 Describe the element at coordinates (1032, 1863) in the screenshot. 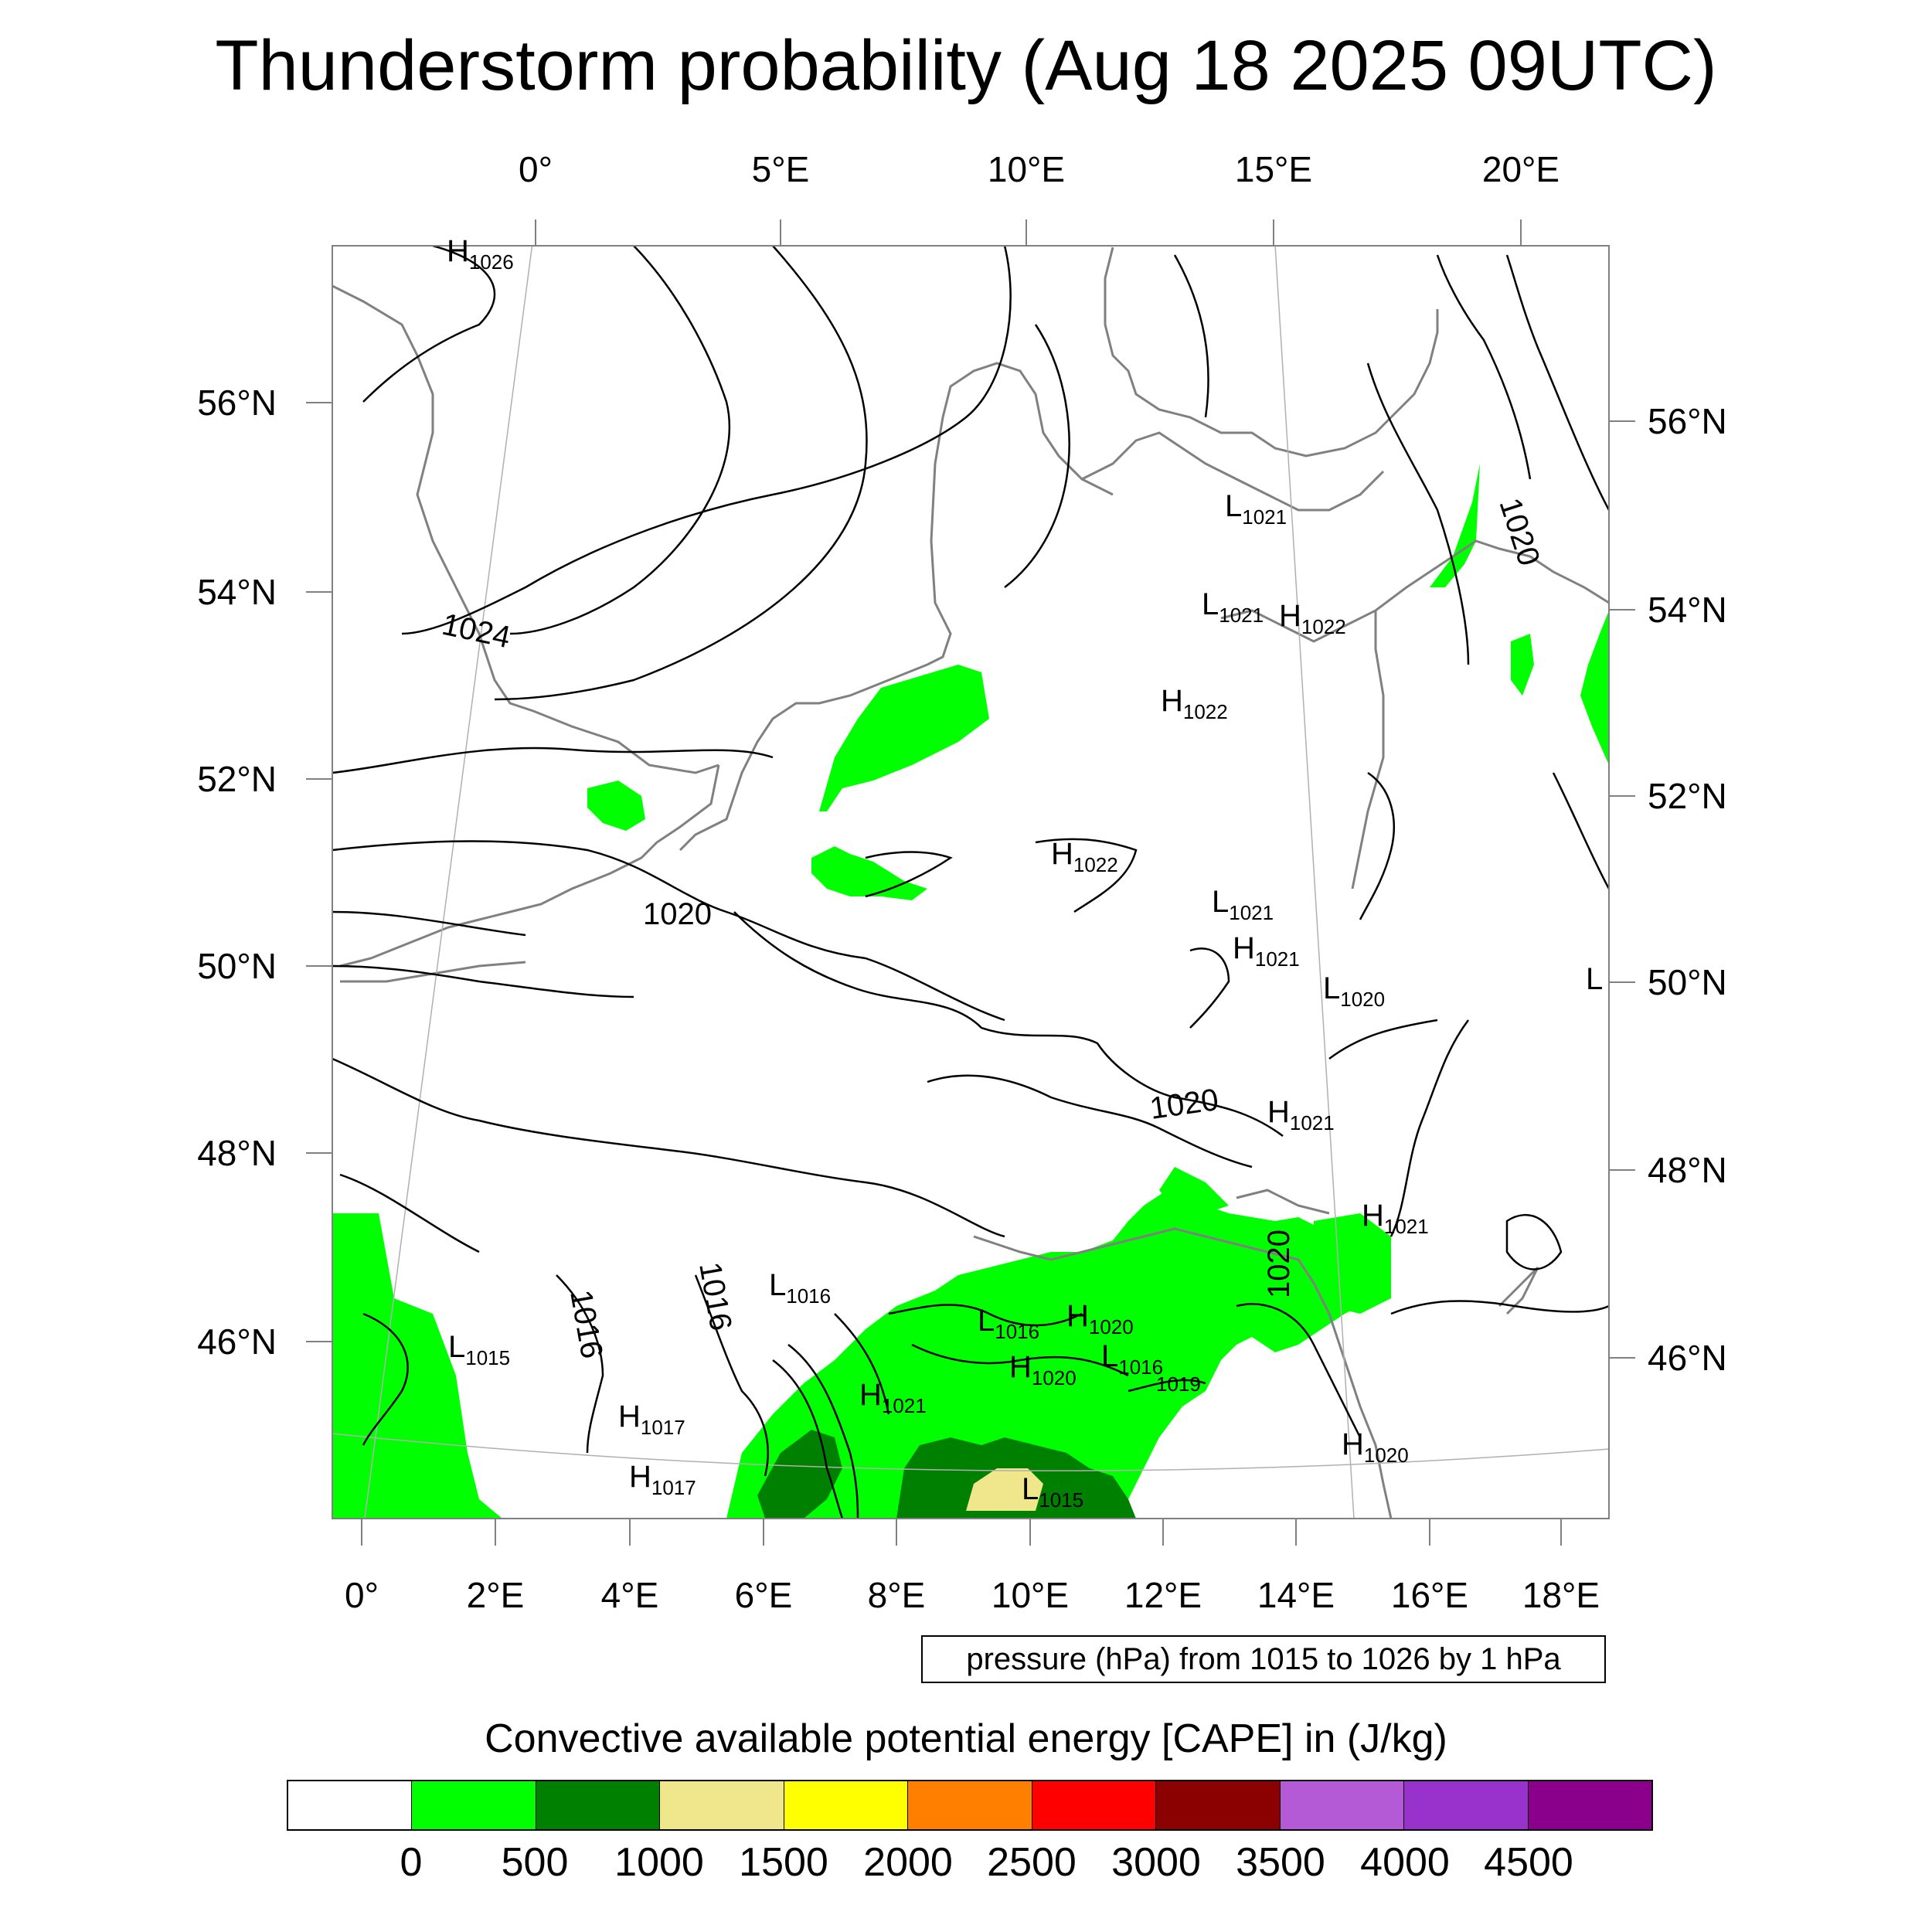

I see `colorbar-tick-label: 2500` at that location.